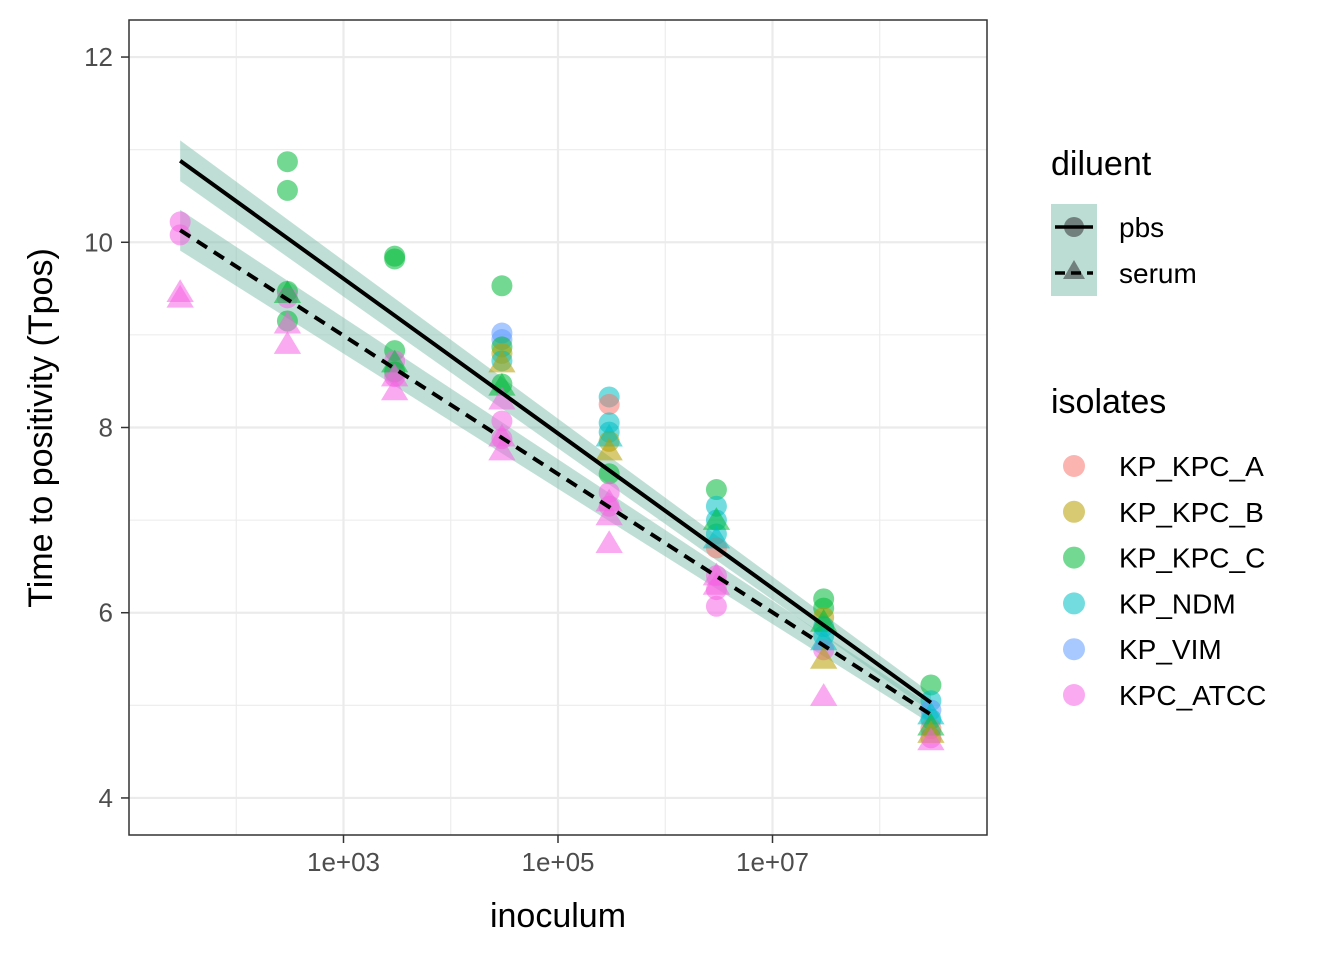 This screenshot has width=1344, height=960. What do you see at coordinates (343, 862) in the screenshot?
I see `x-tick-label: 1e+03` at bounding box center [343, 862].